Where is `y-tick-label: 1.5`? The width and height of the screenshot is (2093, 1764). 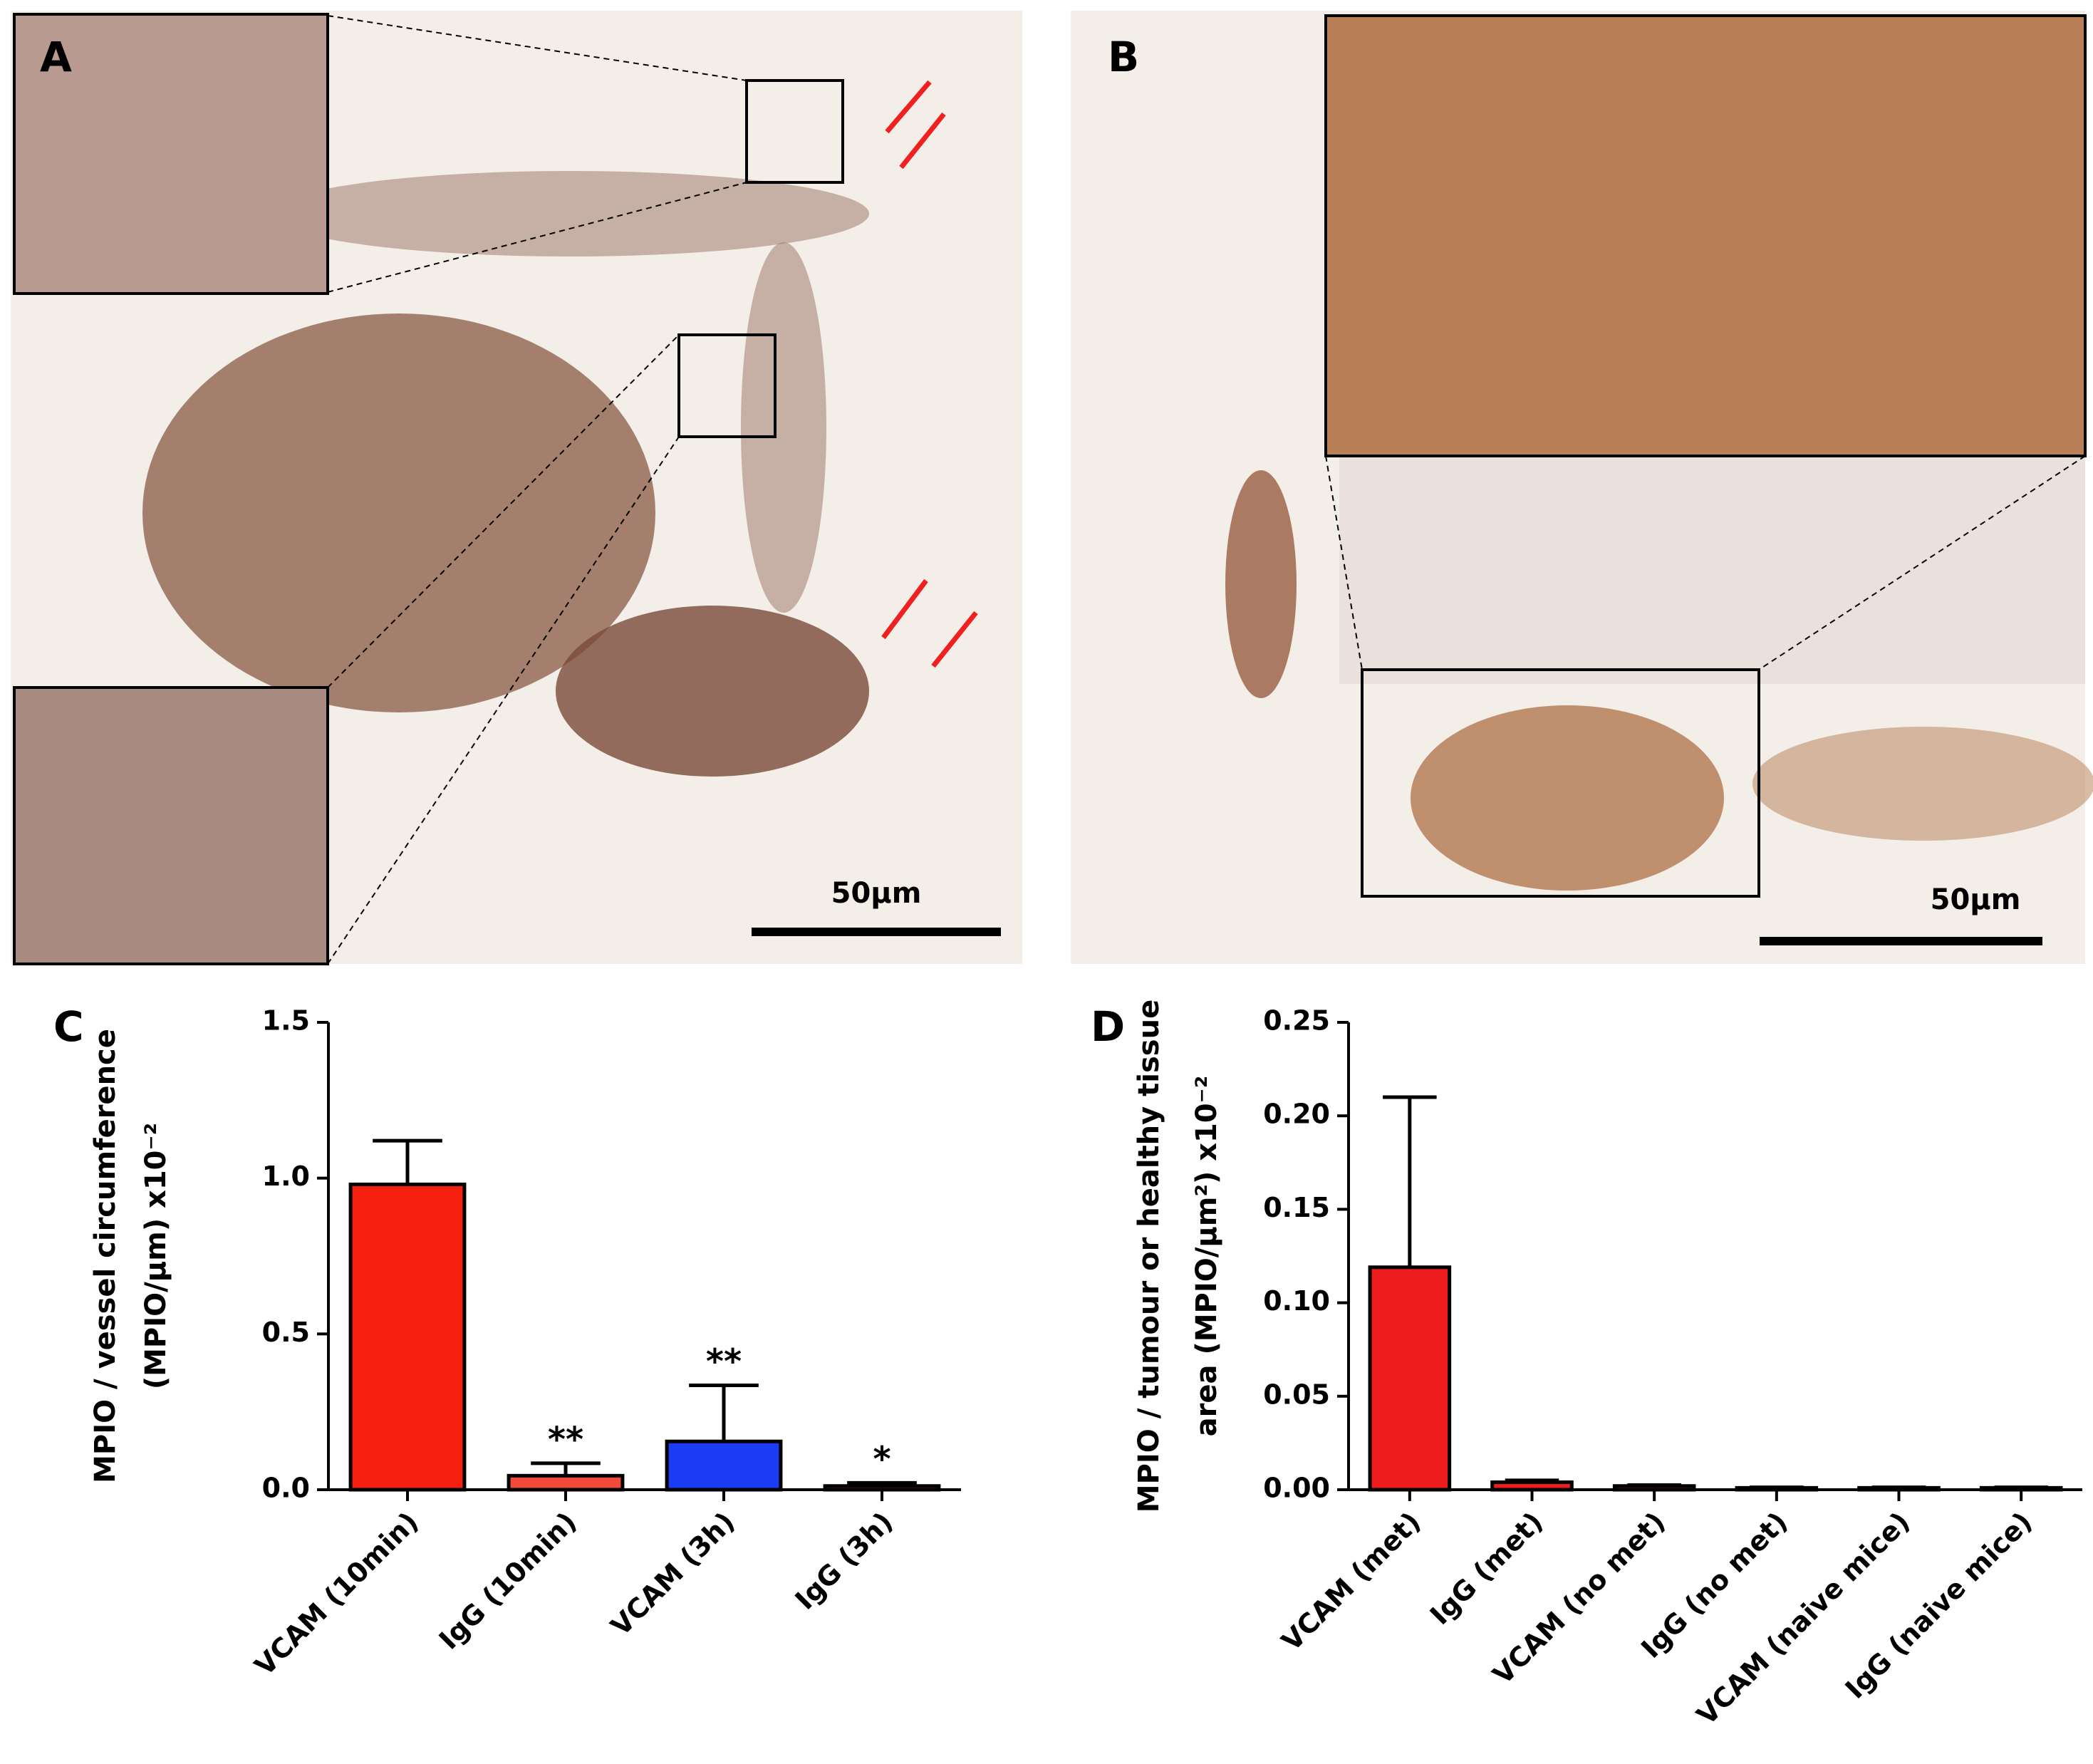 y-tick-label: 1.5 is located at coordinates (286, 1021).